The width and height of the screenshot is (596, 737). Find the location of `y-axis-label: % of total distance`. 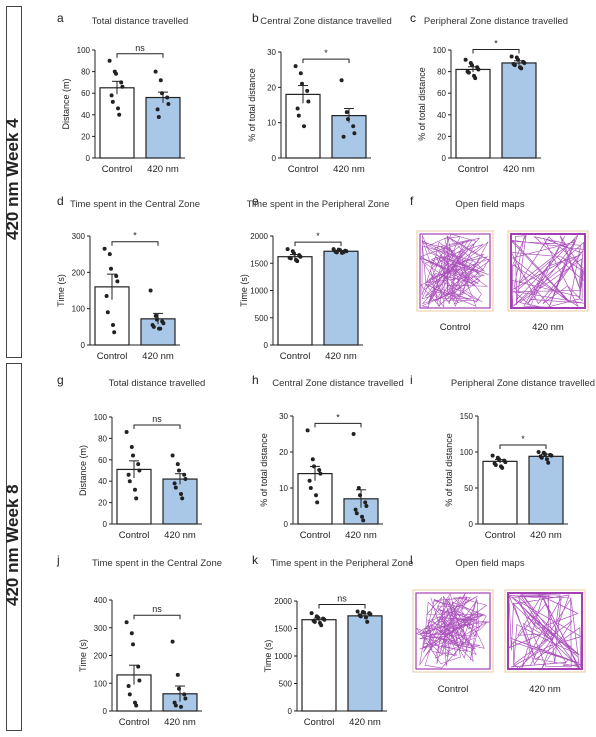

y-axis-label: % of total distance is located at coordinates (252, 105).